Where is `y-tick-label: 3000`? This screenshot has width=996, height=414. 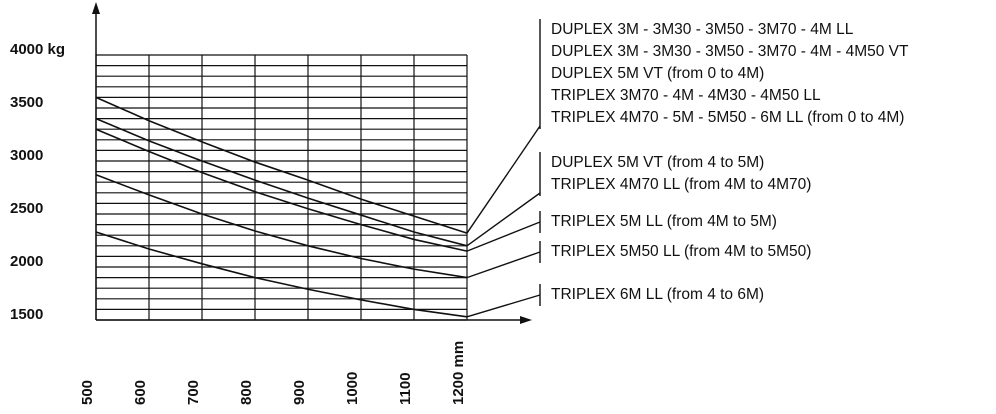
y-tick-label: 3000 is located at coordinates (26, 155).